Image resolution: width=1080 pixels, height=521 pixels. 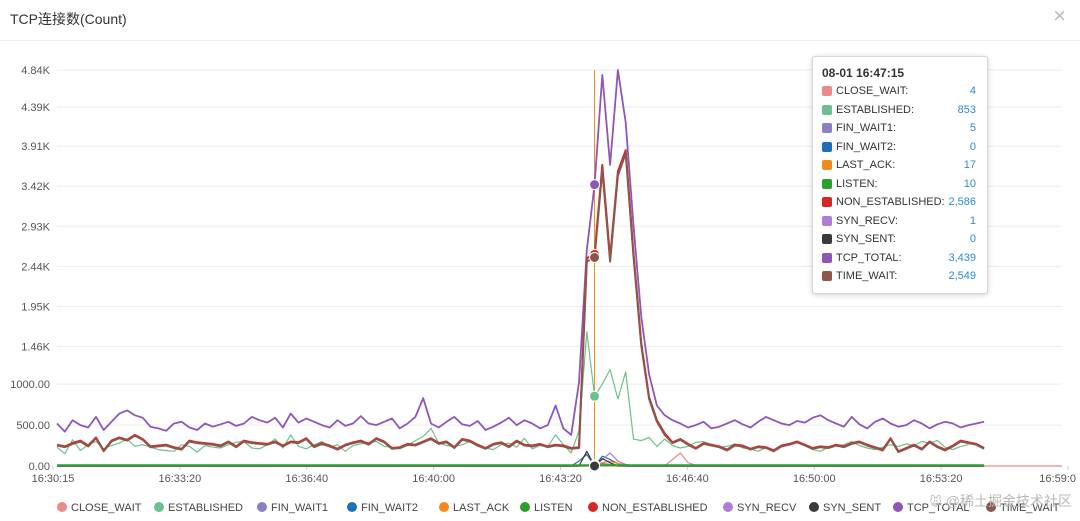 What do you see at coordinates (433, 479) in the screenshot?
I see `x-tick-label: 16:40:00` at bounding box center [433, 479].